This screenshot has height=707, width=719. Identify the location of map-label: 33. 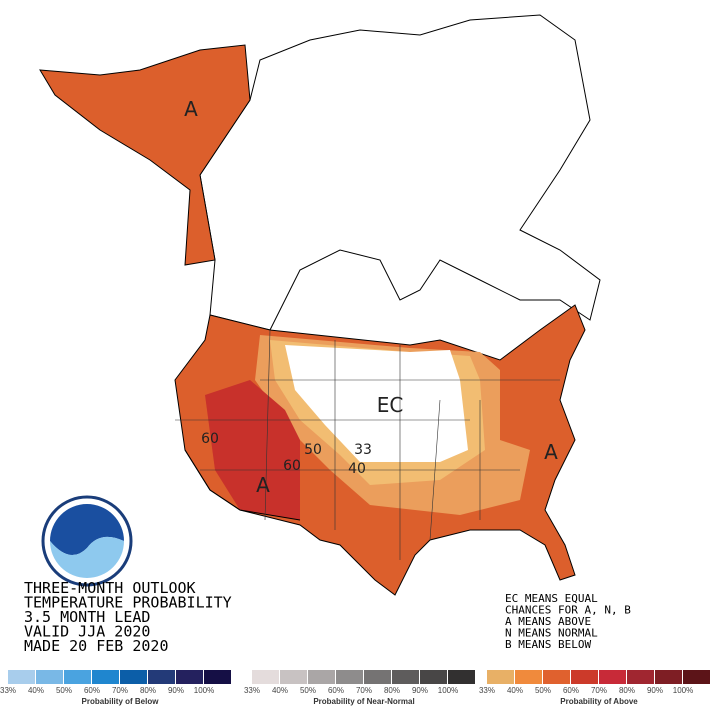
(363, 450).